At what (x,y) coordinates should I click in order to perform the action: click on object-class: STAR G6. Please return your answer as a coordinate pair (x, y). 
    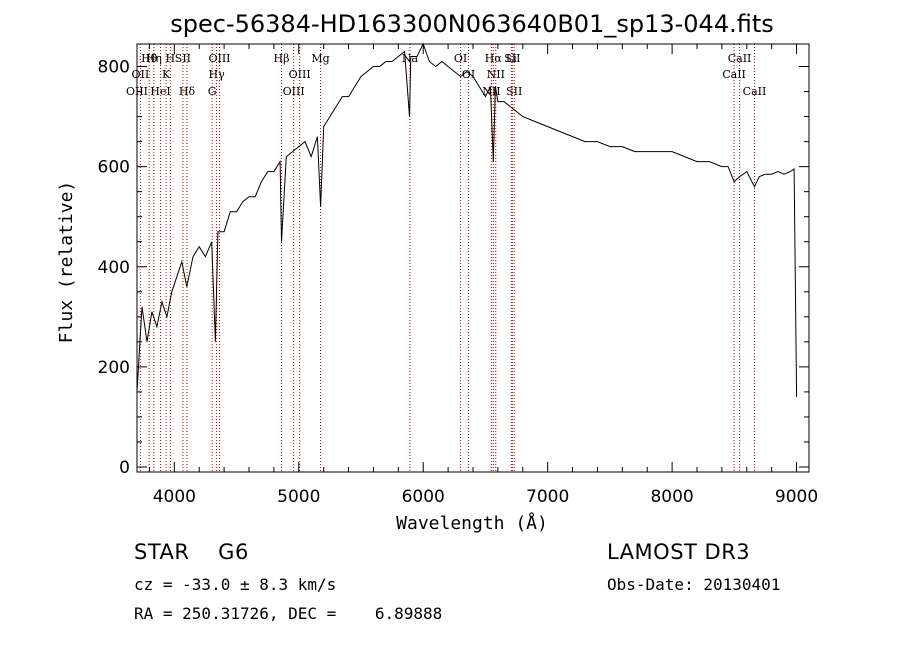
    Looking at the image, I should click on (191, 552).